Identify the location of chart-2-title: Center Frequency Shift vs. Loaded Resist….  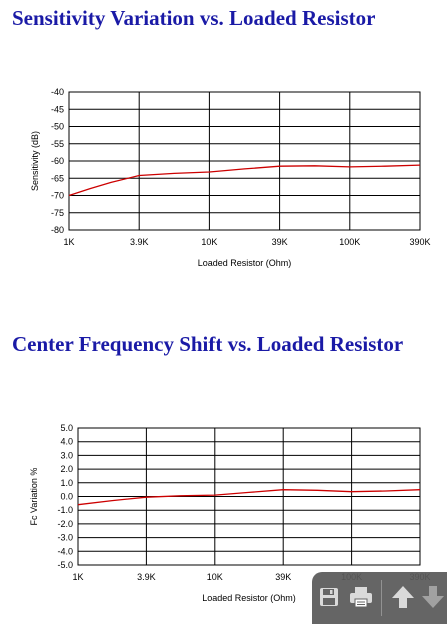
(208, 344).